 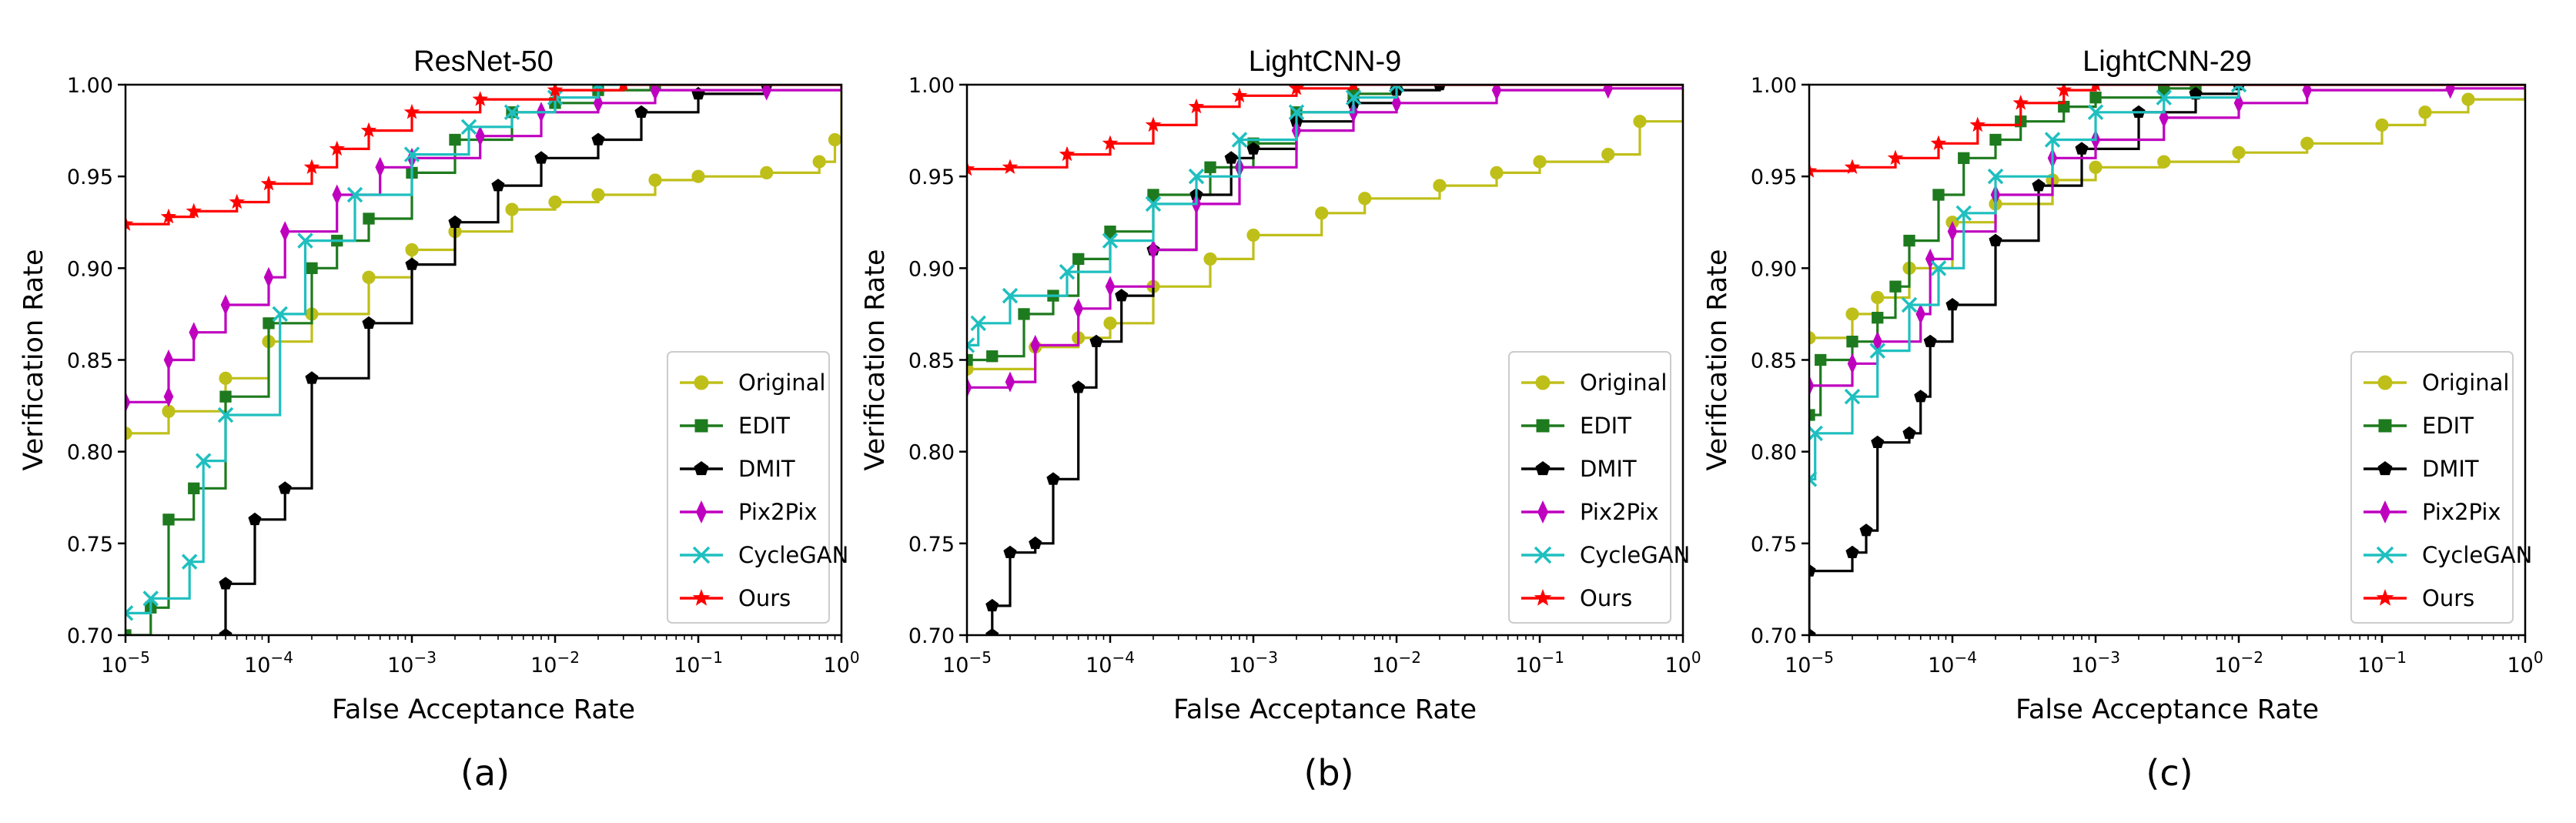 I want to click on chart-title: ResNet-50, so click(x=483, y=61).